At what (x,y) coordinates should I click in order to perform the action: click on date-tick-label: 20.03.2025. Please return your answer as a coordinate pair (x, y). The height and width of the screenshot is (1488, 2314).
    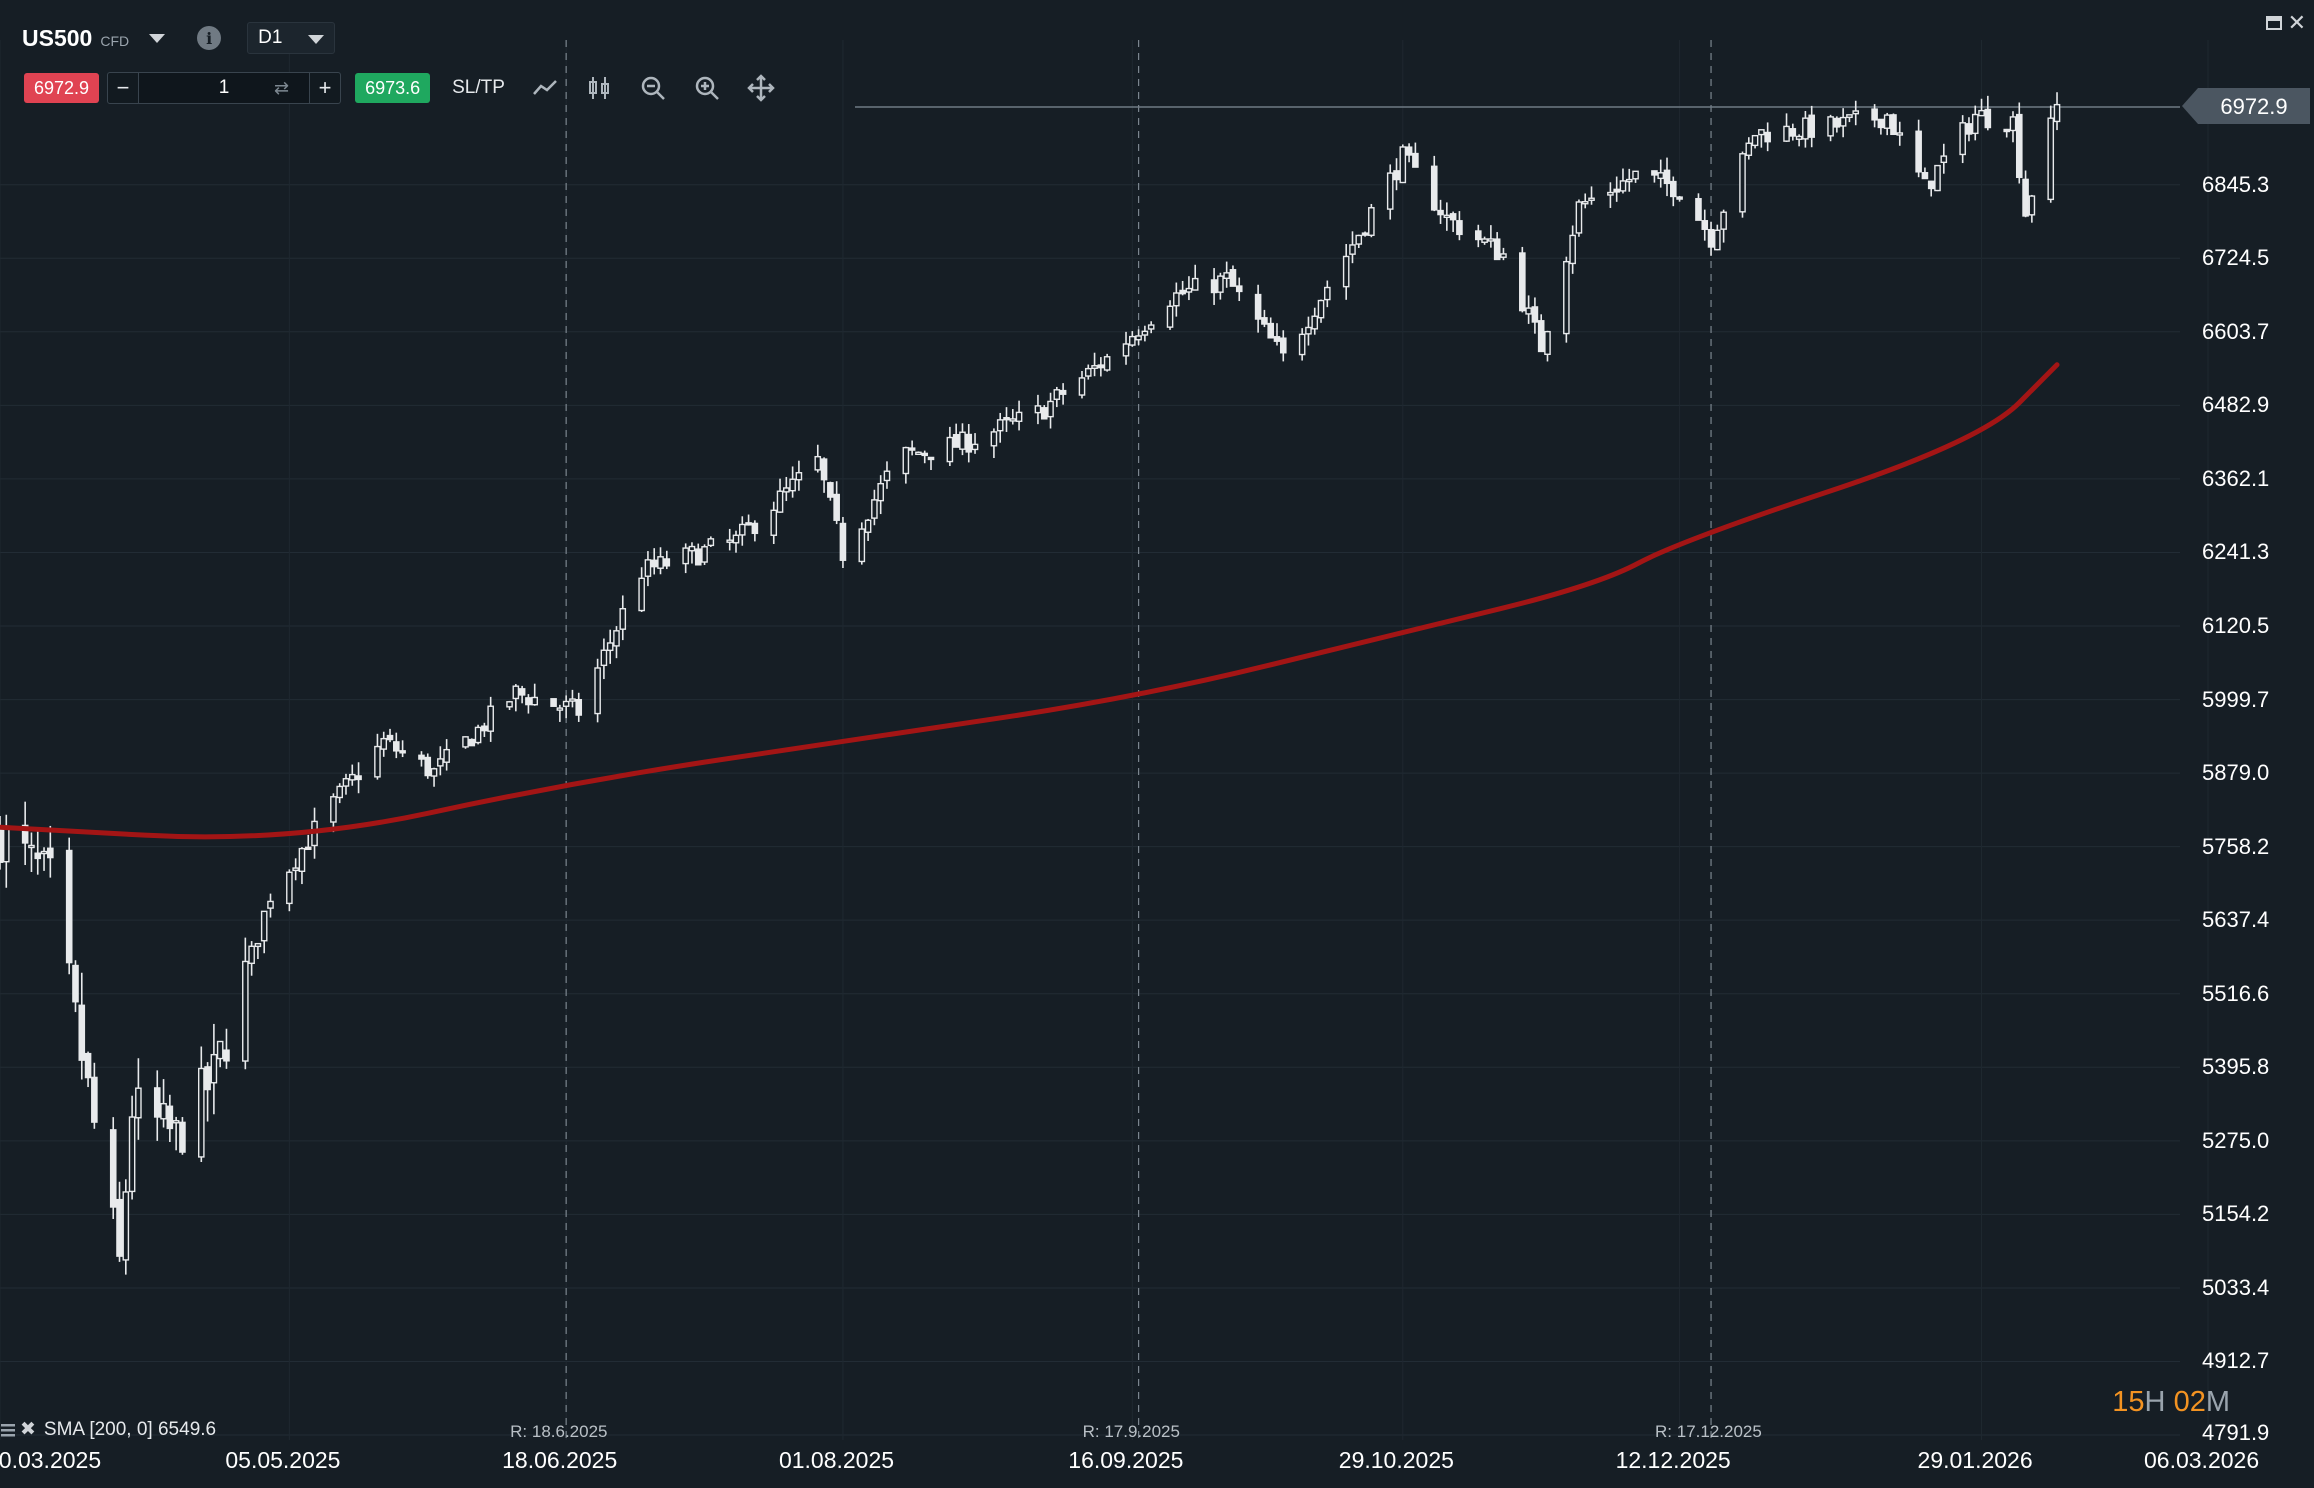
    Looking at the image, I should click on (51, 1460).